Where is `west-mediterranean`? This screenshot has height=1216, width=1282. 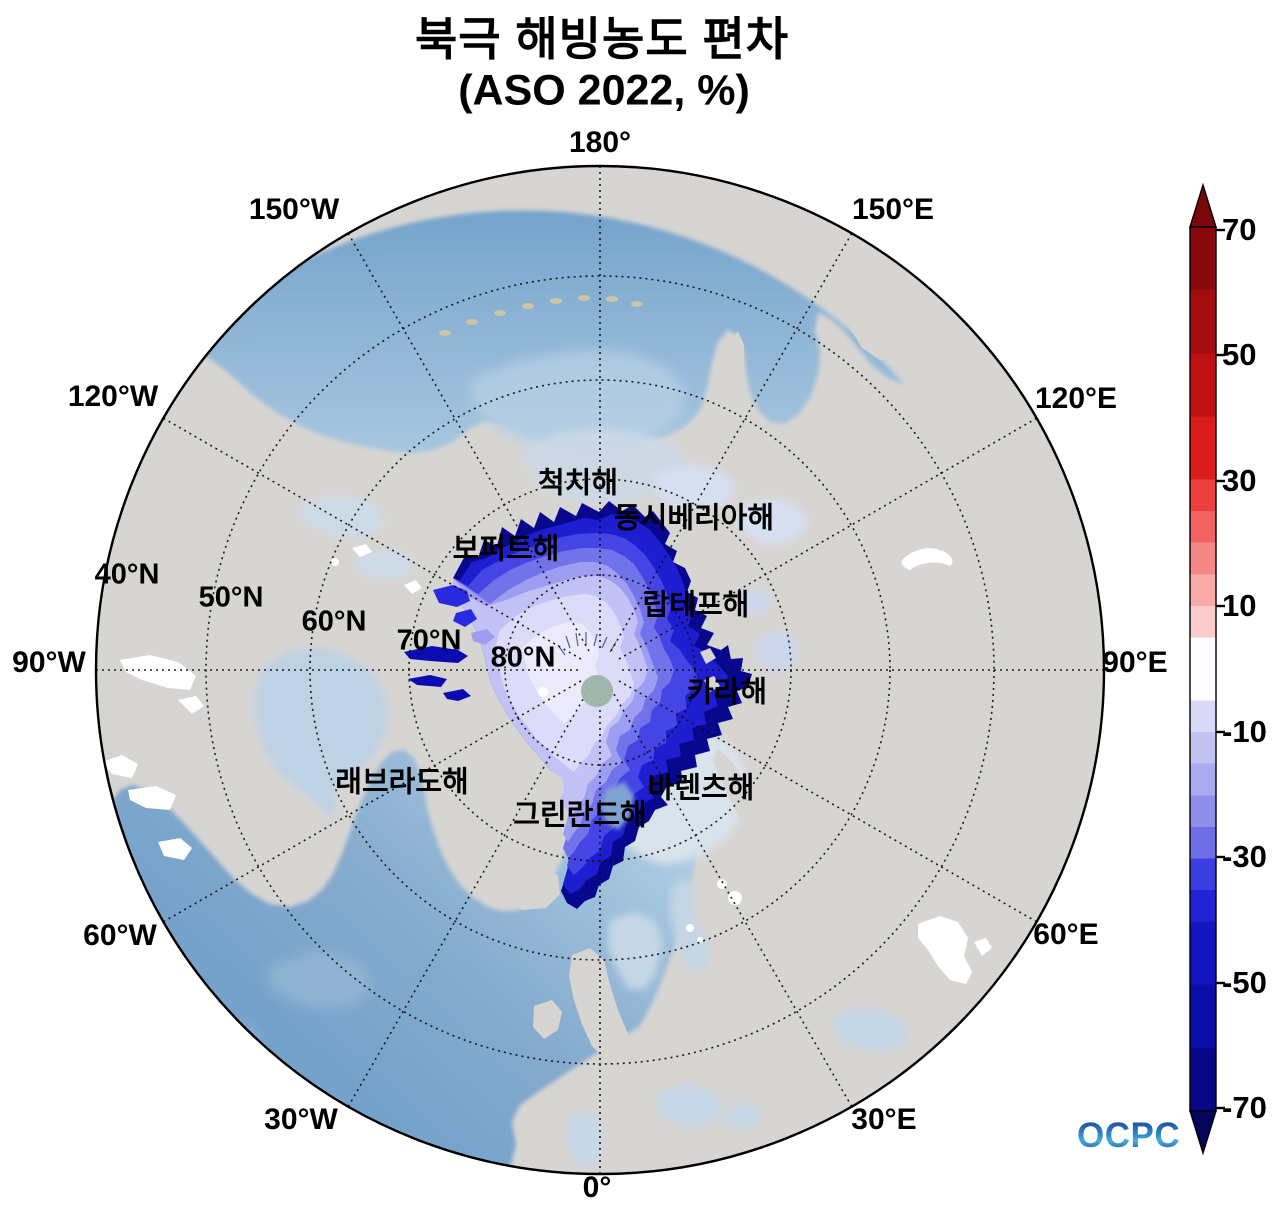 west-mediterranean is located at coordinates (585, 1140).